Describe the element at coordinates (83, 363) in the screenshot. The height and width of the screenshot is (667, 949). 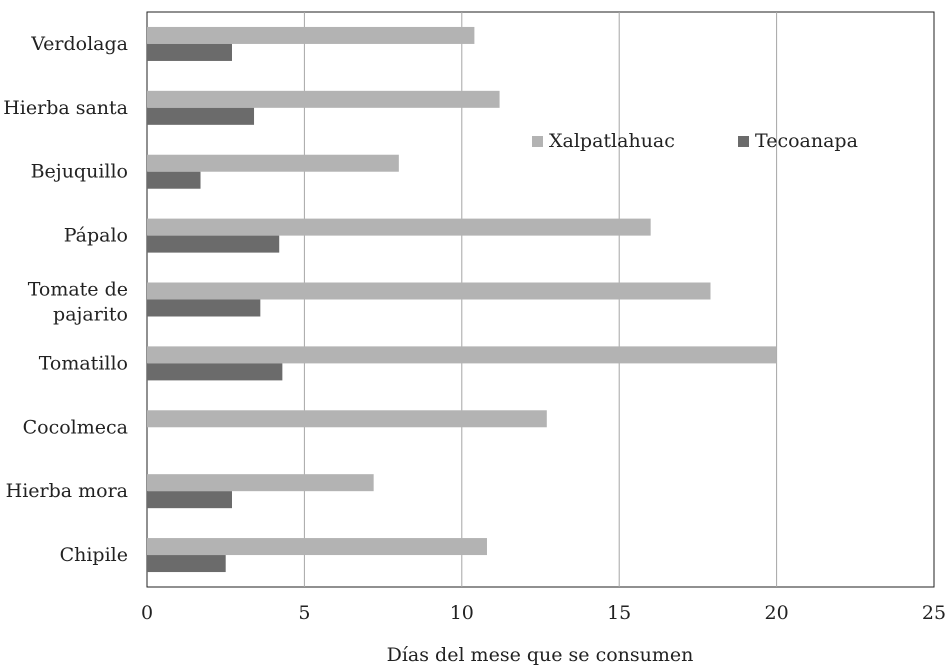
I see `category-label: Tomatillo` at that location.